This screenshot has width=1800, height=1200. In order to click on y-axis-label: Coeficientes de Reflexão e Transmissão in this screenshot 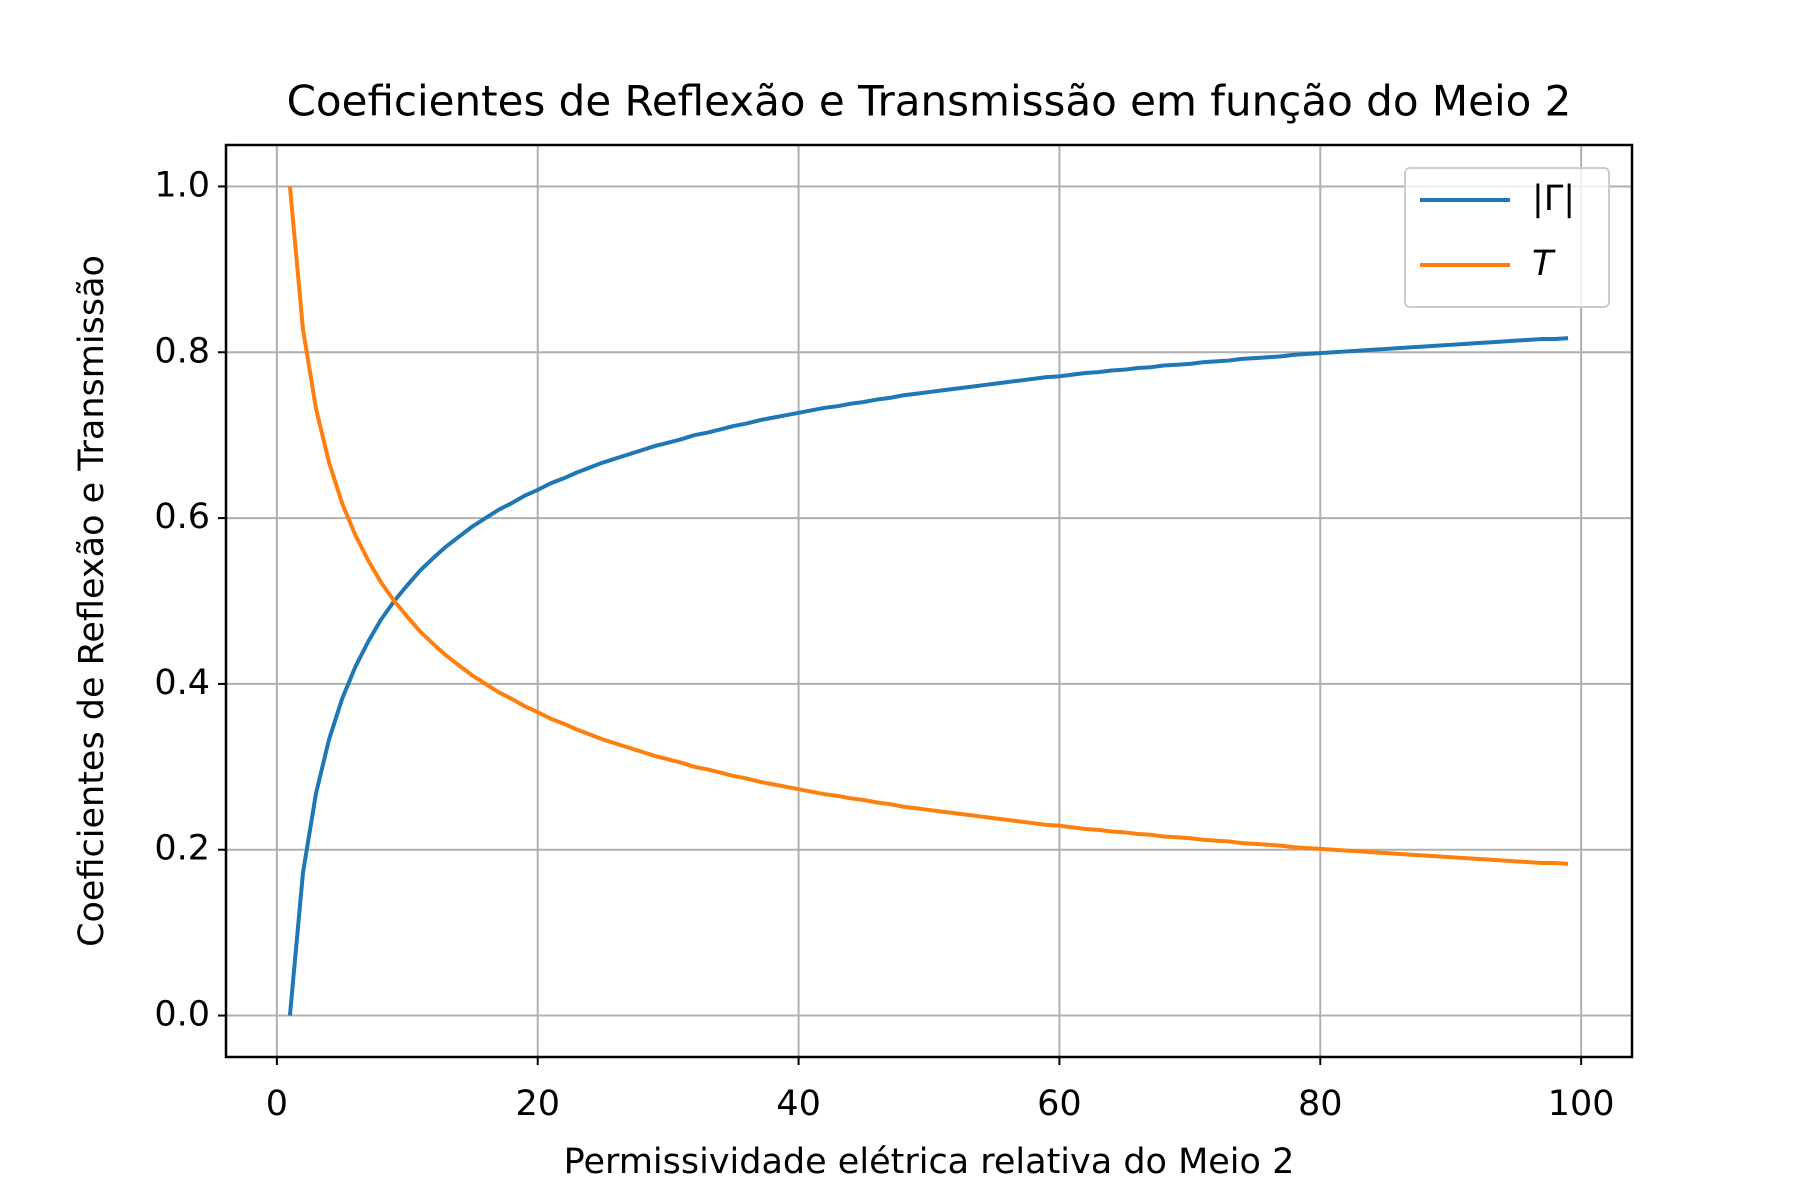, I will do `click(92, 601)`.